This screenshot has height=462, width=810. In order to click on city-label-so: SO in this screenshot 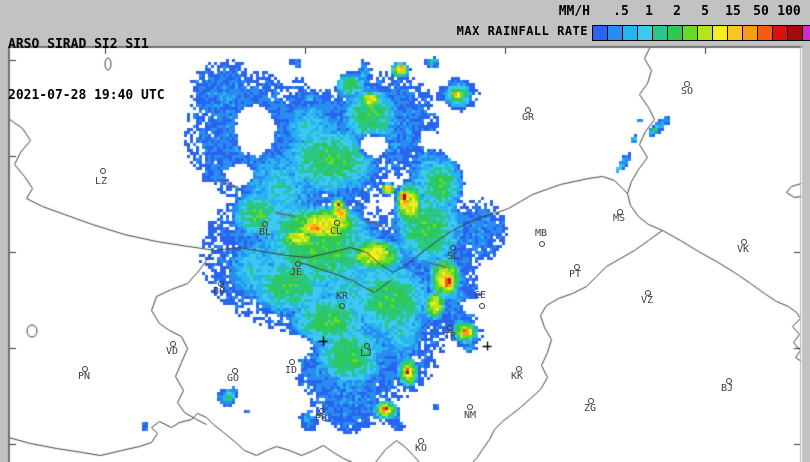, I will do `click(687, 91)`.